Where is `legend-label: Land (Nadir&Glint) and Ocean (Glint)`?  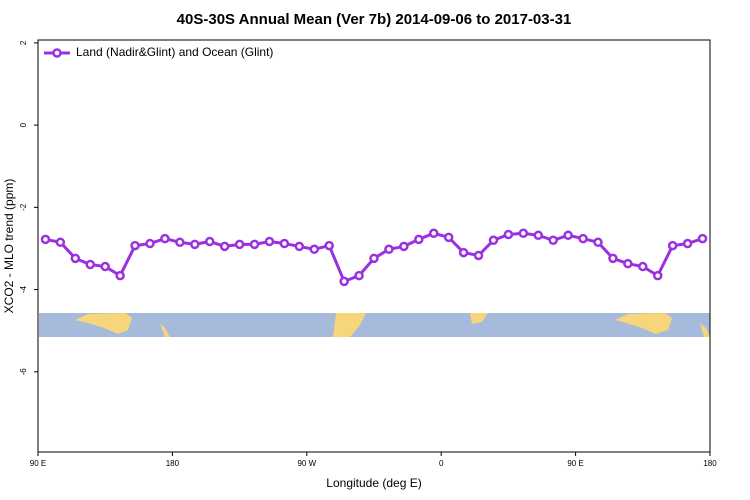 legend-label: Land (Nadir&Glint) and Ocean (Glint) is located at coordinates (174, 52).